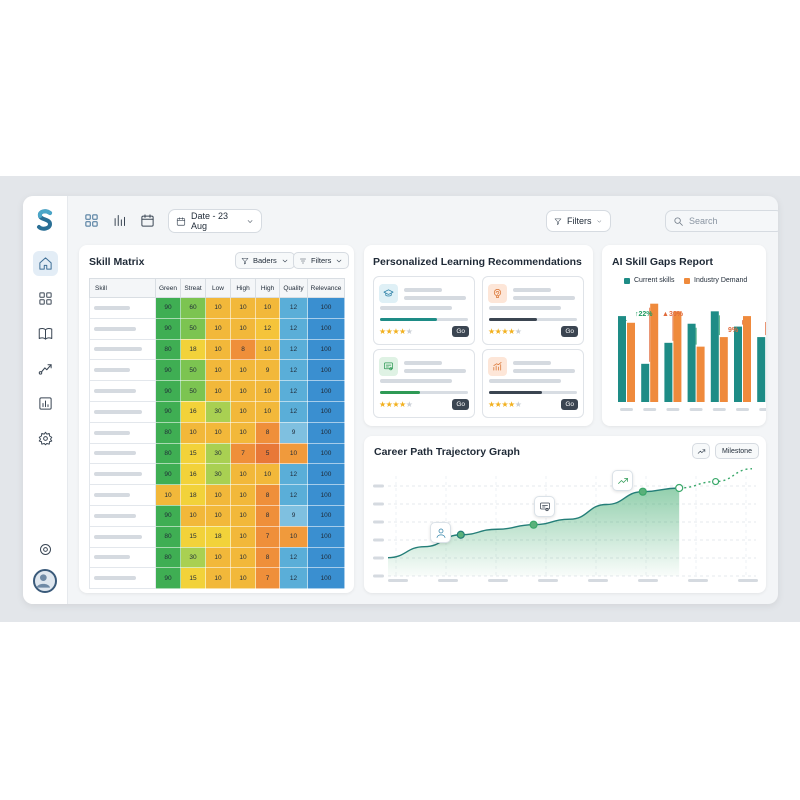 The image size is (800, 800). What do you see at coordinates (217, 515) in the screenshot?
I see `table-row: 90 10 10 10 8 9 100` at bounding box center [217, 515].